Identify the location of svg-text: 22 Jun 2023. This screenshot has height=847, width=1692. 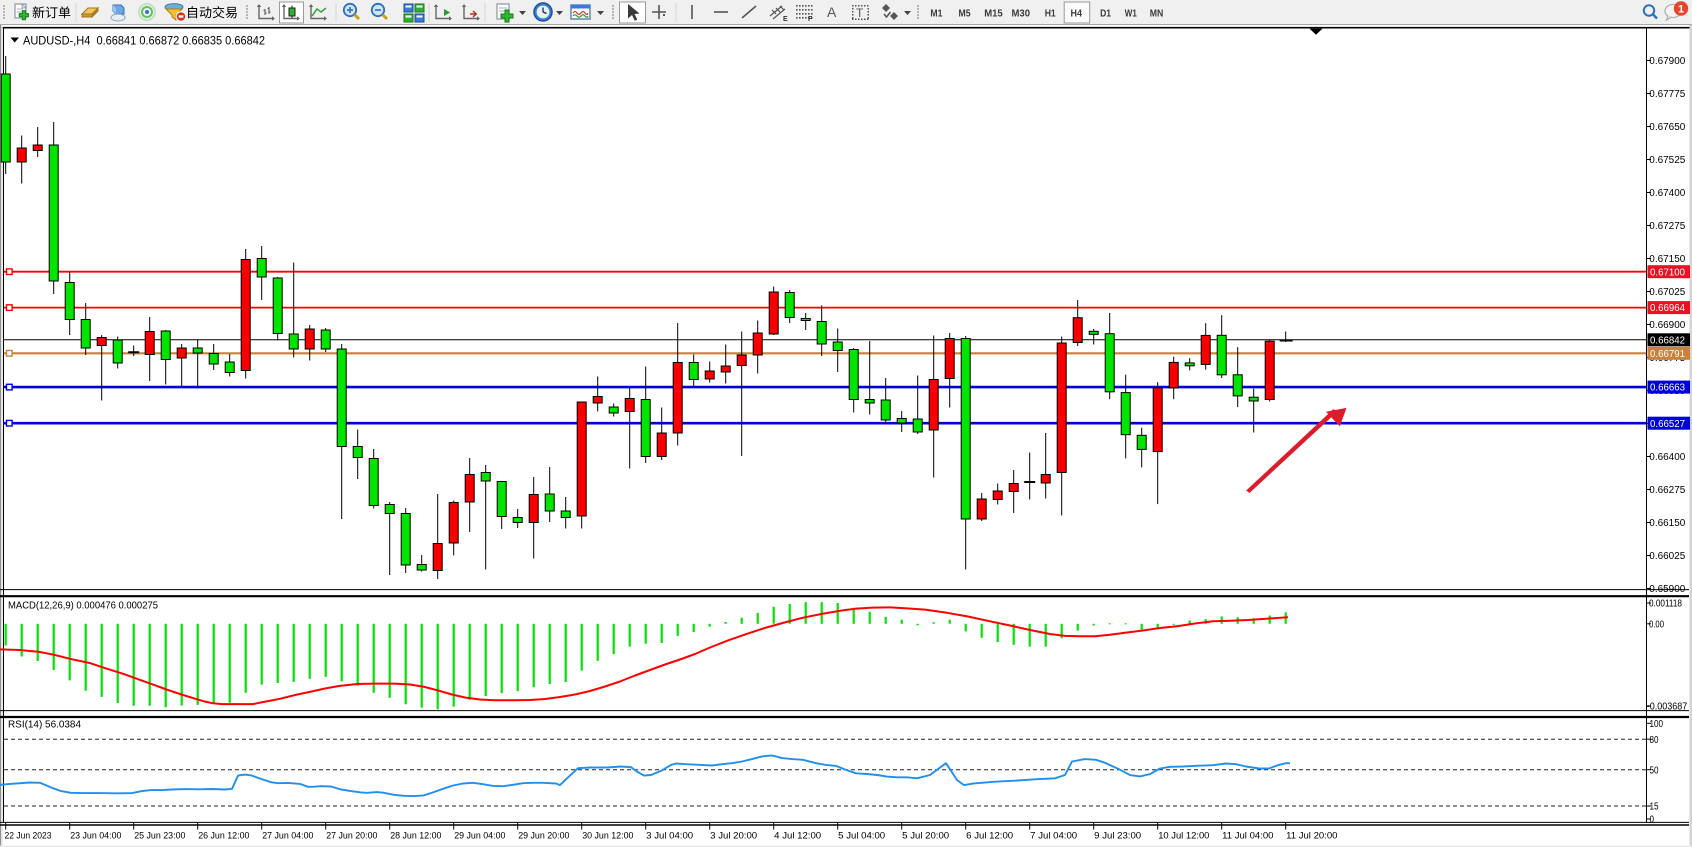
(28, 835).